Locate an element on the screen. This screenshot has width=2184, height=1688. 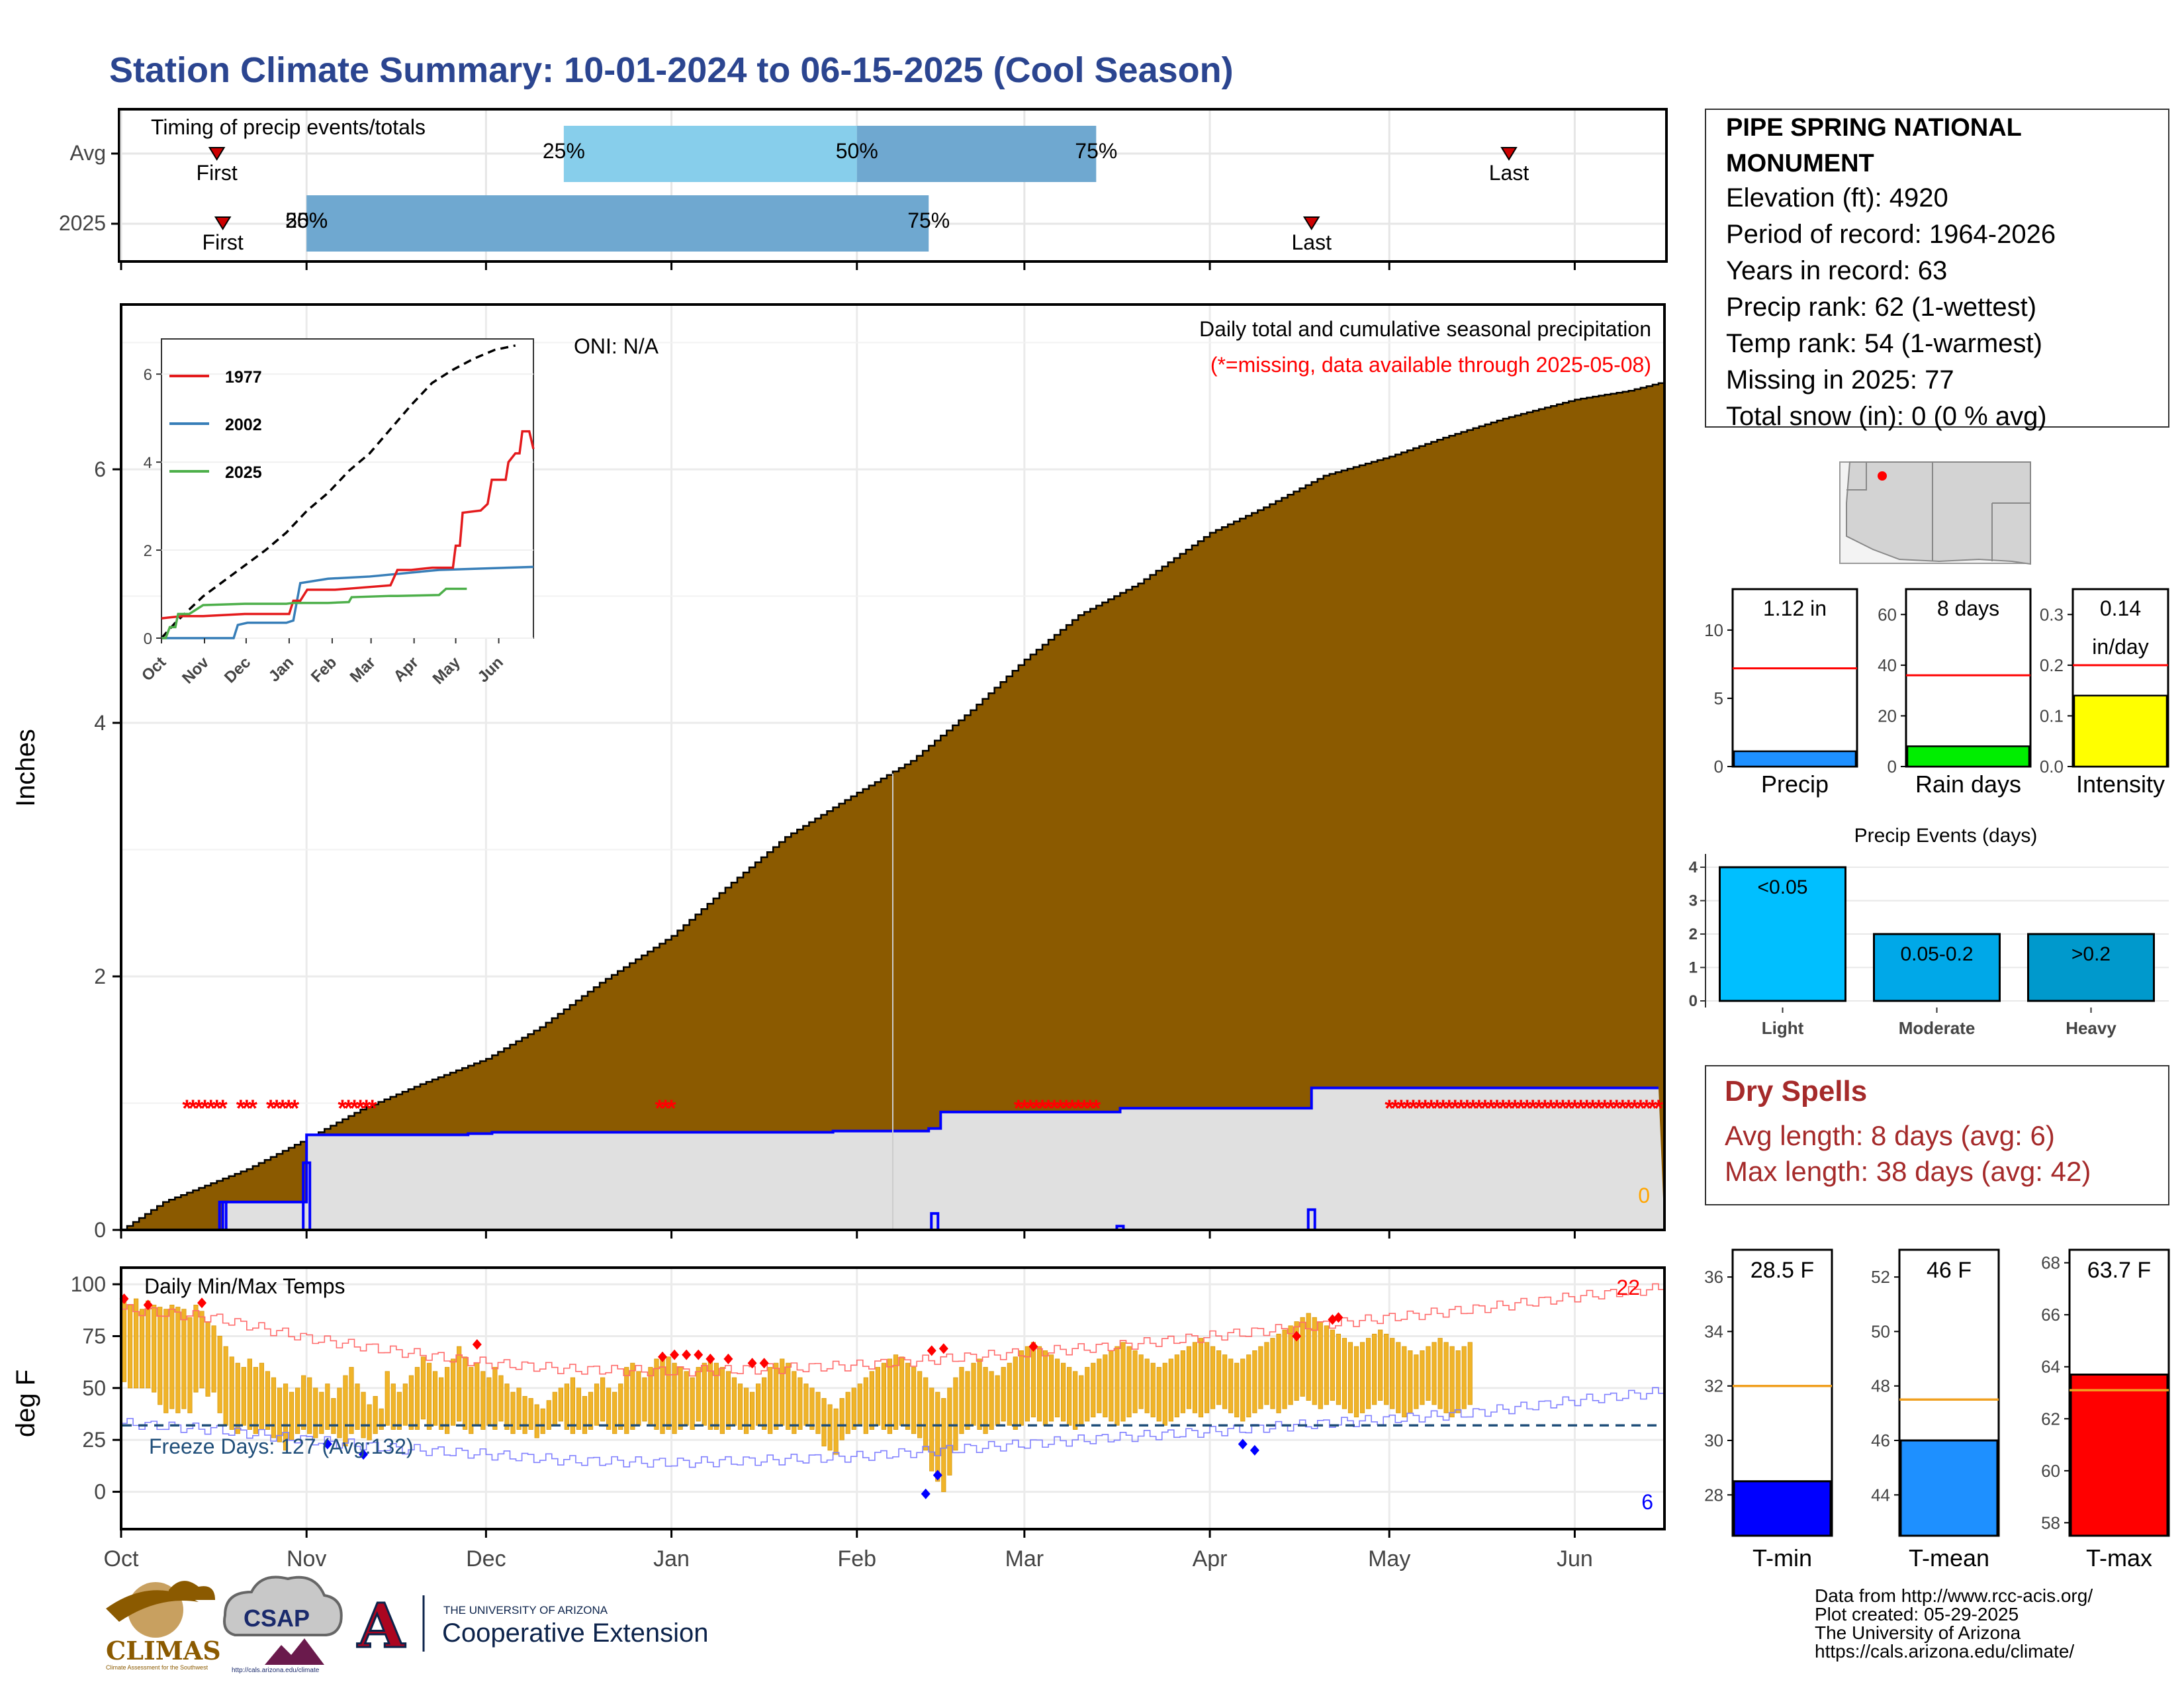
precip-events-y-tick-label: 3 is located at coordinates (1693, 901).